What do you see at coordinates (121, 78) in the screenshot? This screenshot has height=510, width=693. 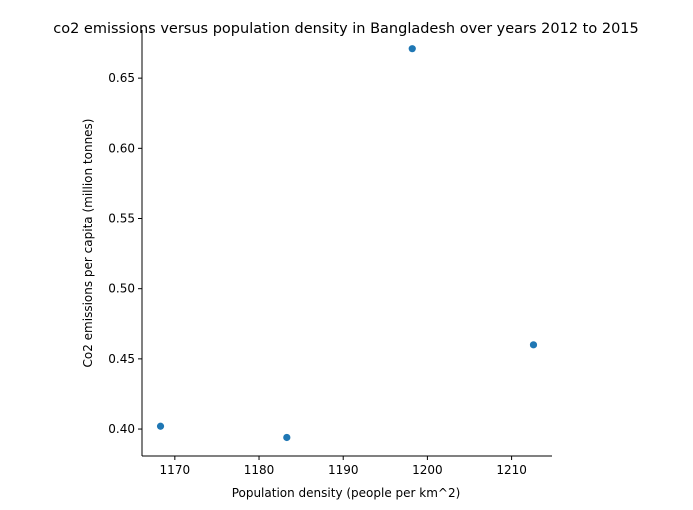 I see `y-tick-label: 0.65` at bounding box center [121, 78].